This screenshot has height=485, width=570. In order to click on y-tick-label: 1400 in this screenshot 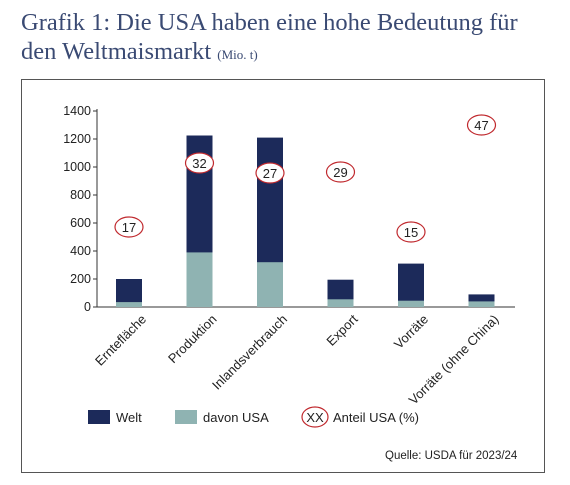, I will do `click(77, 111)`.